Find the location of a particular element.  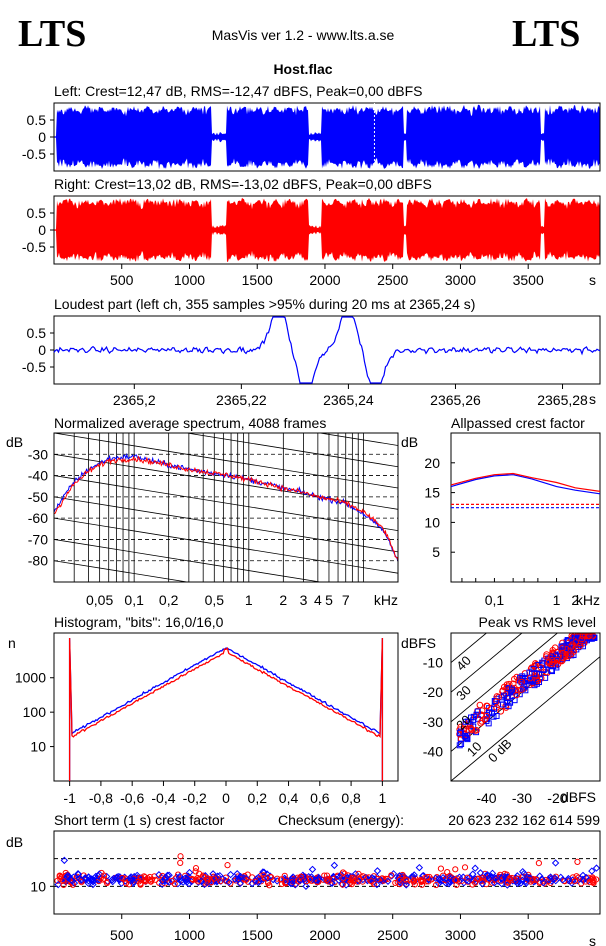

x-tick-label: -1 is located at coordinates (69, 798).